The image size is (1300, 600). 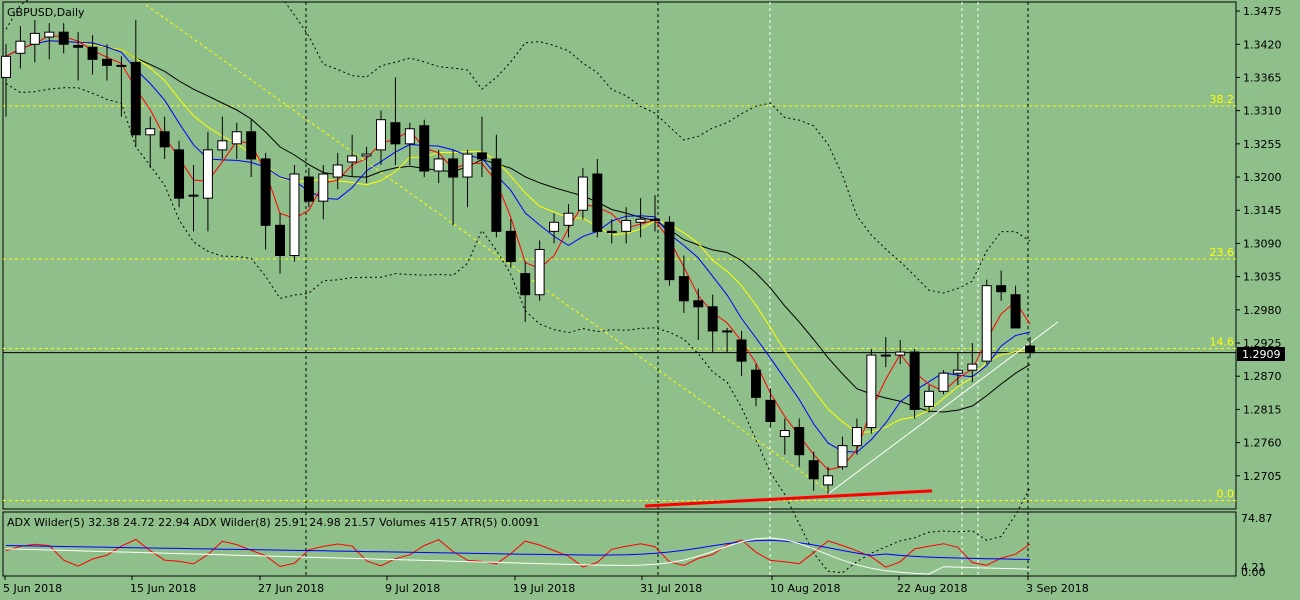 I want to click on price-tick-label: 1.2925, so click(x=1262, y=343).